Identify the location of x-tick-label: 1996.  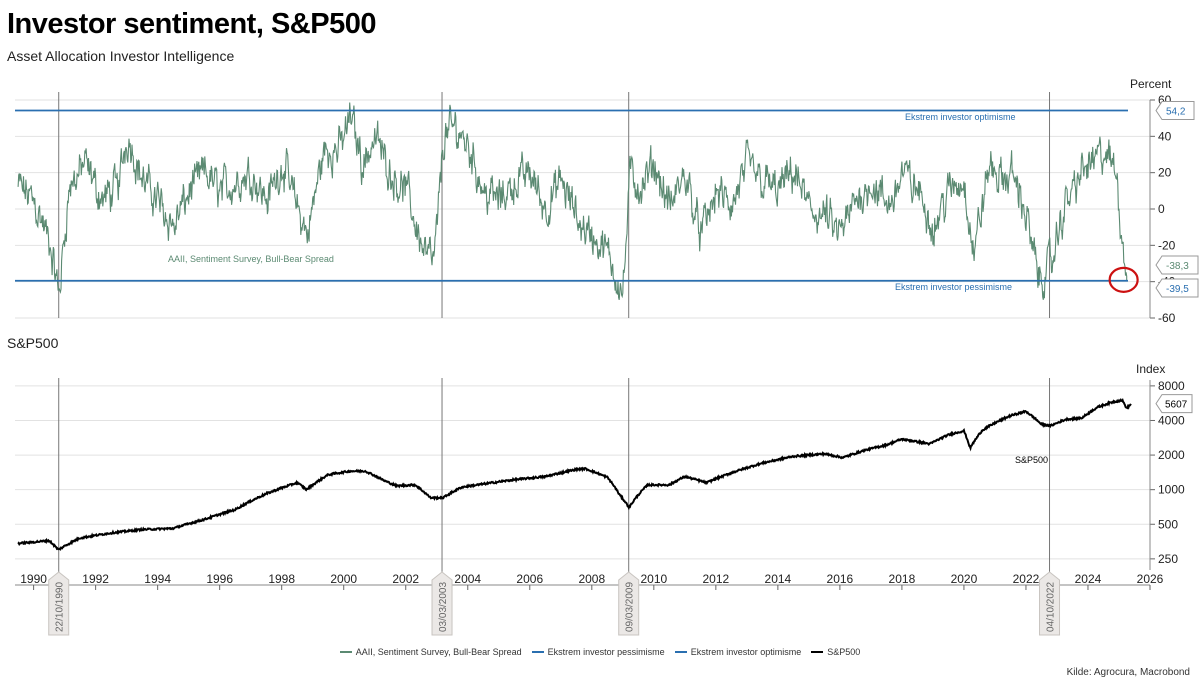
(219, 579).